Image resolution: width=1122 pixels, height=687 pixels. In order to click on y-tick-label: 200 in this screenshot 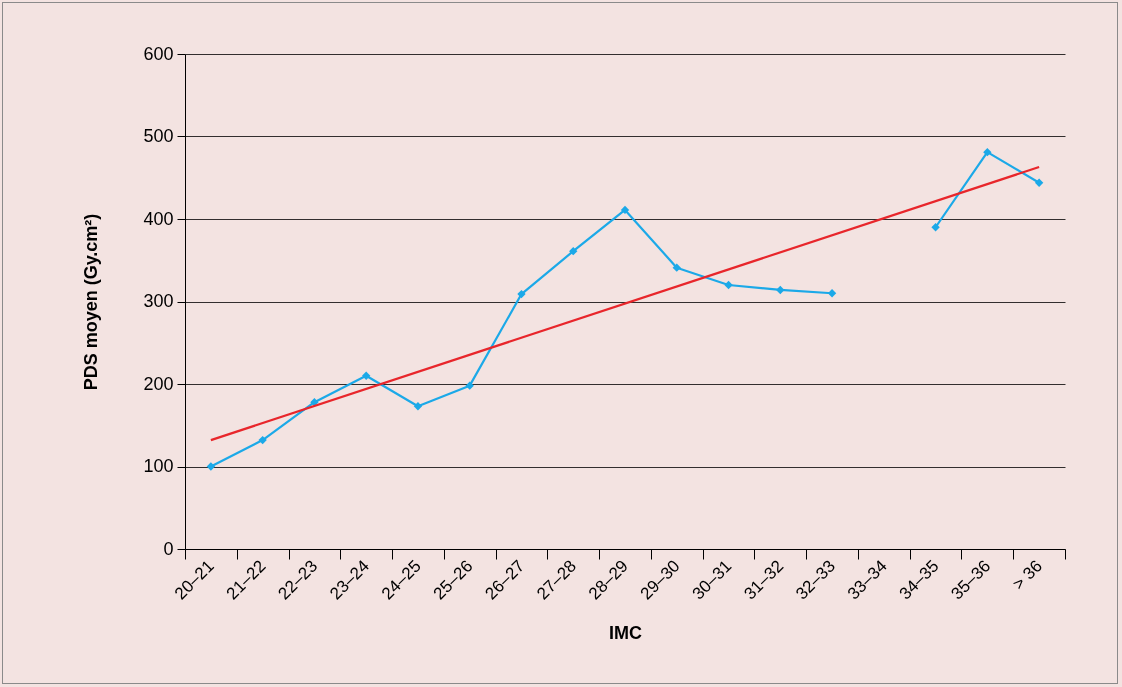, I will do `click(158, 383)`.